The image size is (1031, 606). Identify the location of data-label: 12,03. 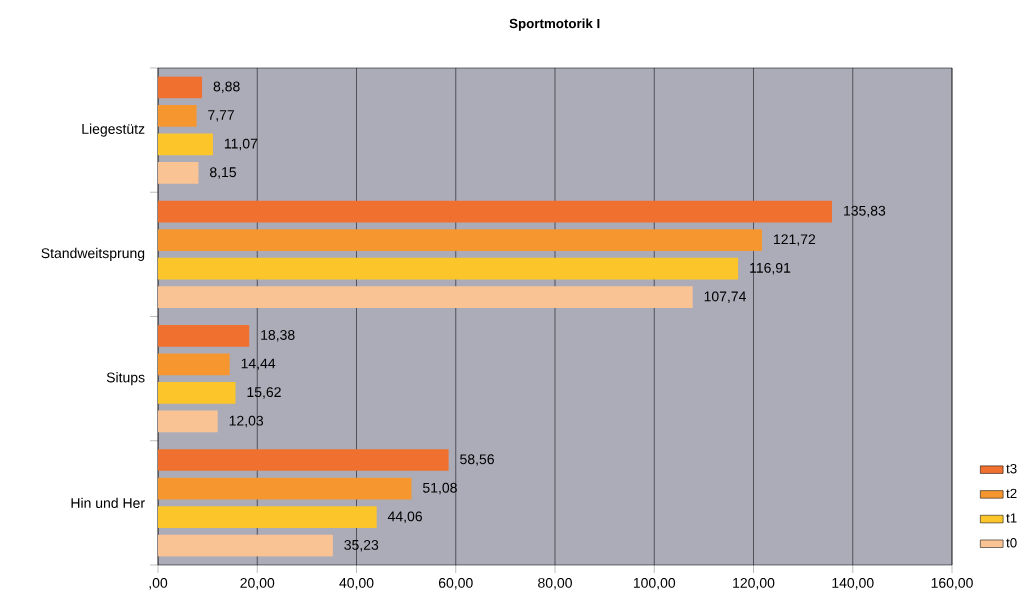
(246, 421).